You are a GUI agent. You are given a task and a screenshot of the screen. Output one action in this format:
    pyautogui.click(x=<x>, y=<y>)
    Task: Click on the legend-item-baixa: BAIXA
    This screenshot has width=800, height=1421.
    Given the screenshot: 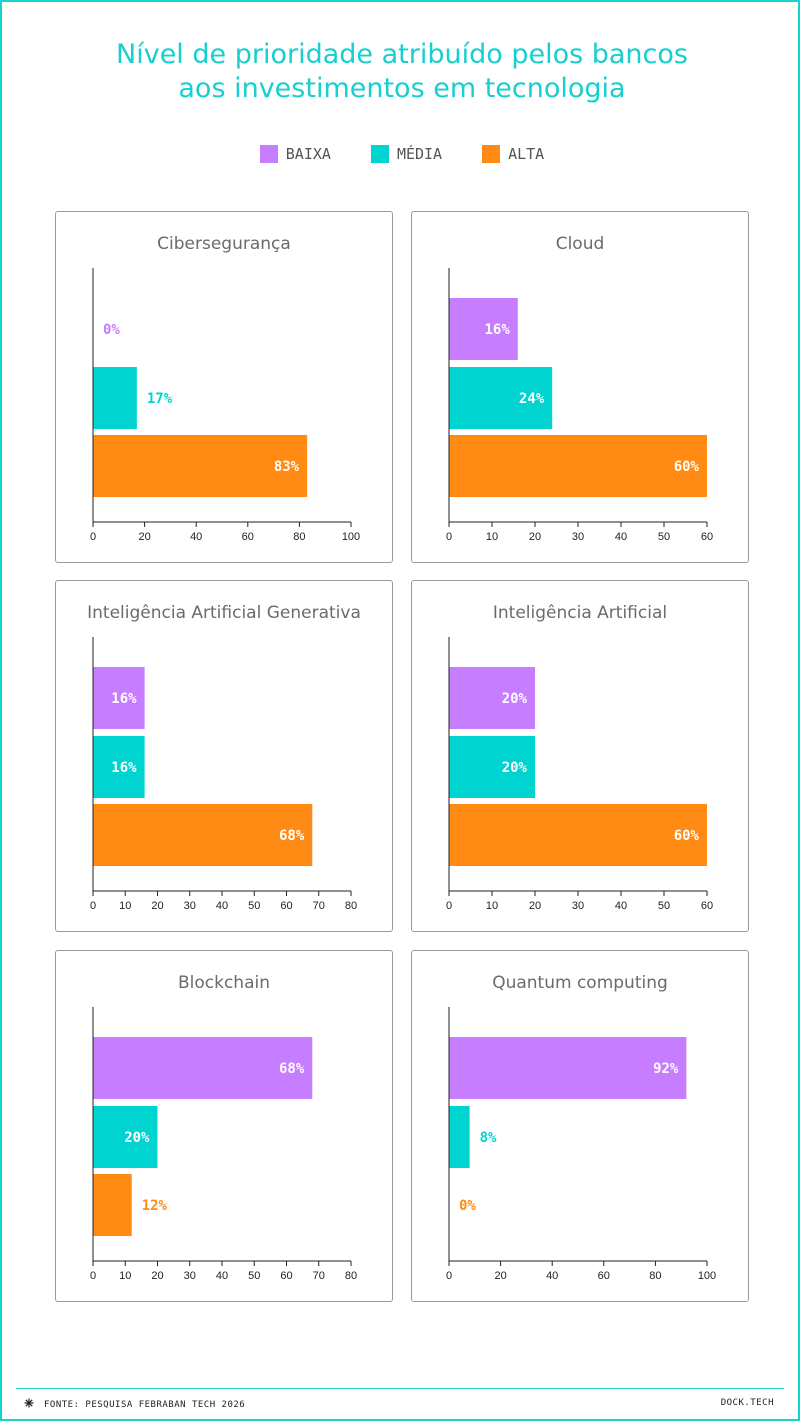 What is the action you would take?
    pyautogui.click(x=295, y=154)
    